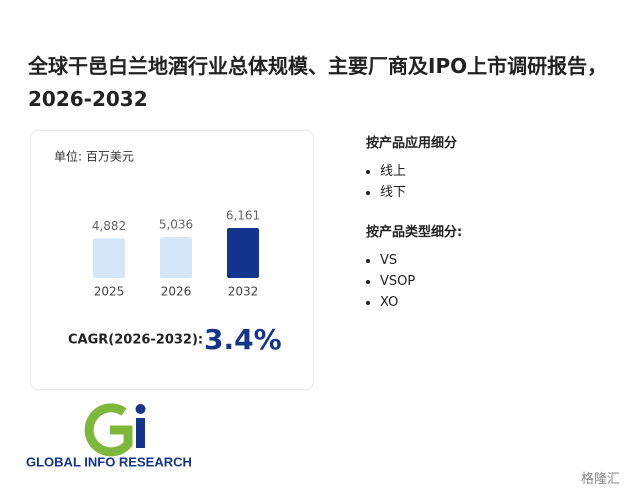  What do you see at coordinates (109, 461) in the screenshot?
I see `logo-text: GLOBAL INFO RESEARCH` at bounding box center [109, 461].